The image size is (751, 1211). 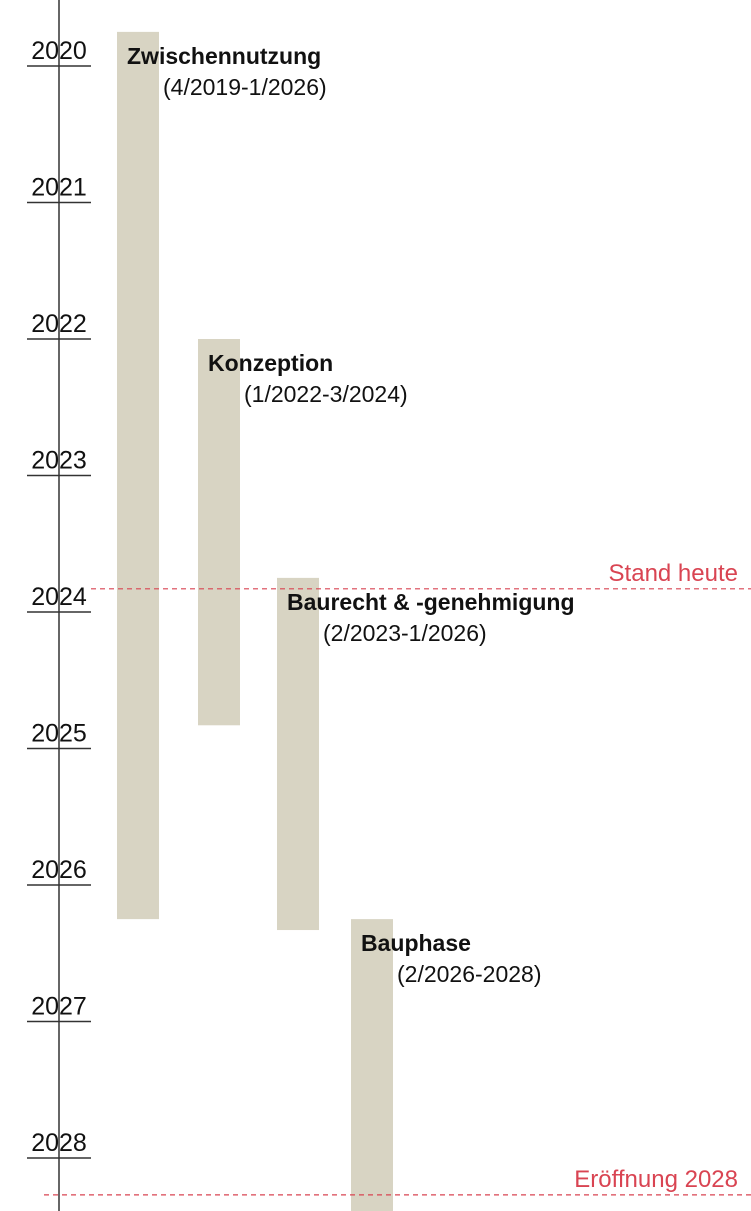 I want to click on year-label-2022: 2022, so click(x=59, y=324).